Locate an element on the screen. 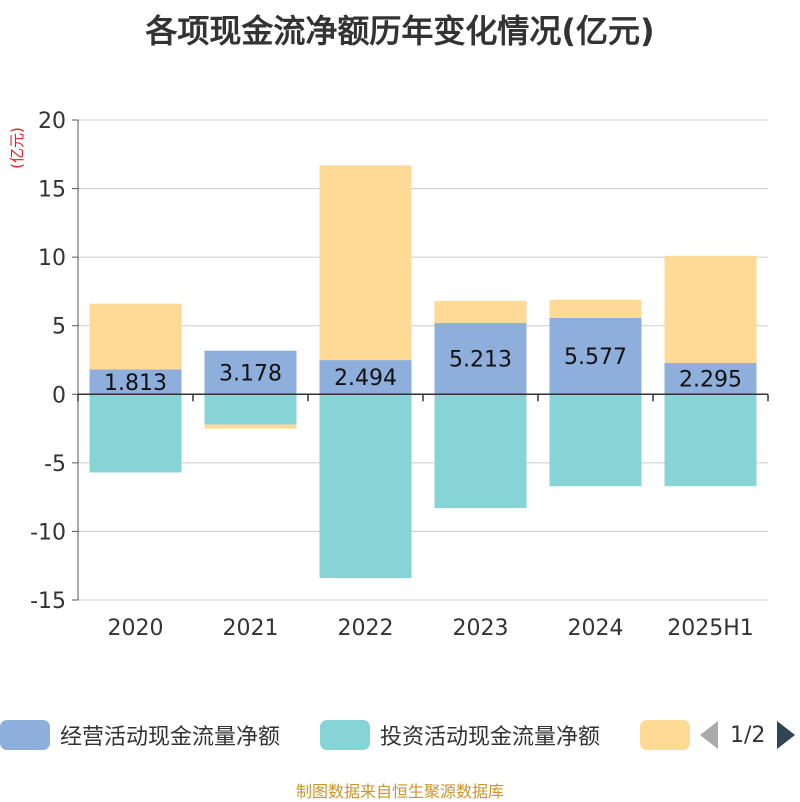  chart-title: 各项现金流净额历年变化情况(亿元) is located at coordinates (400, 31).